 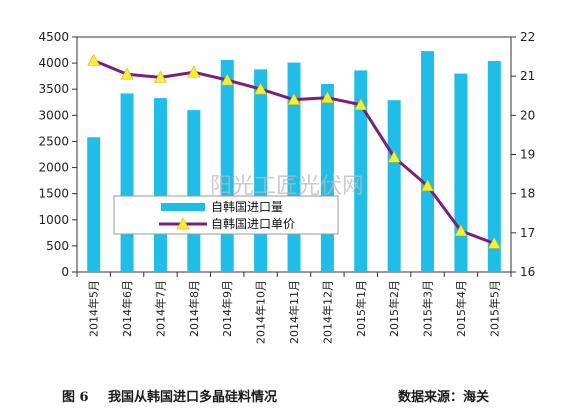 What do you see at coordinates (127, 308) in the screenshot?
I see `x-tick-label: 2014年6月` at bounding box center [127, 308].